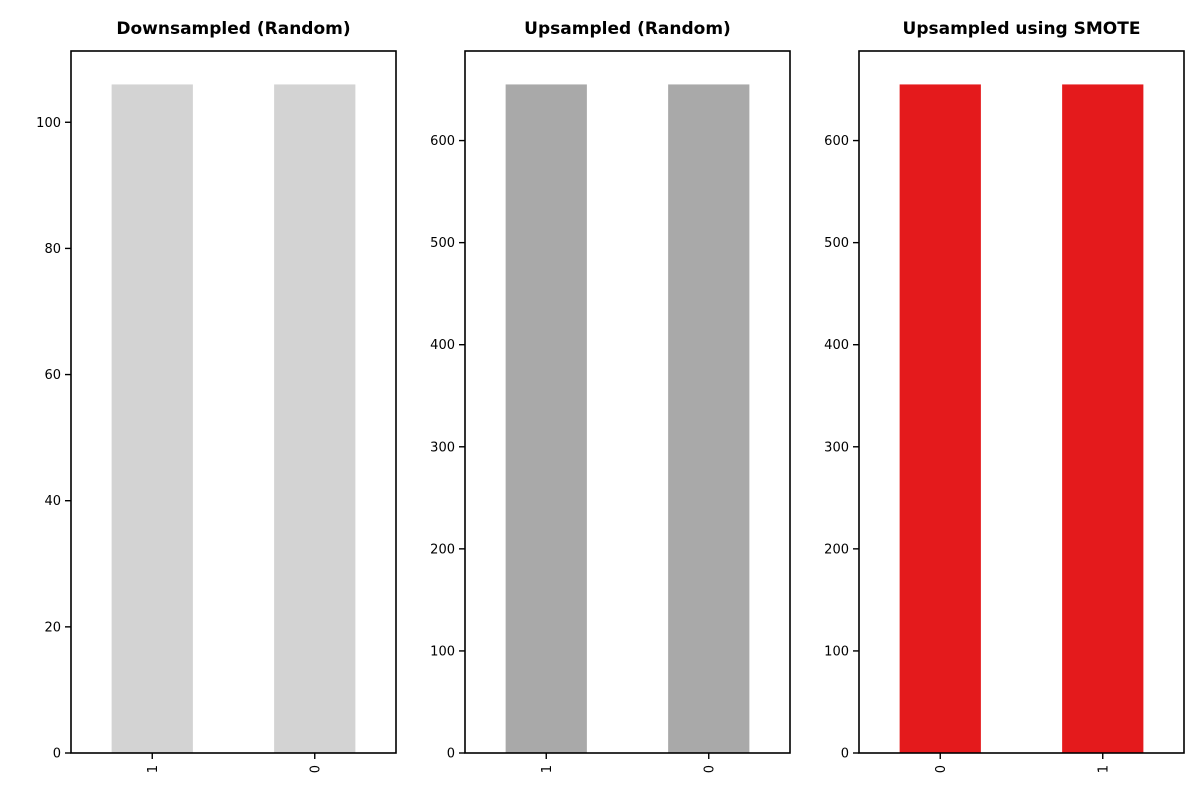 Image resolution: width=1204 pixels, height=803 pixels. I want to click on chart-title: Upsampled (Random), so click(627, 29).